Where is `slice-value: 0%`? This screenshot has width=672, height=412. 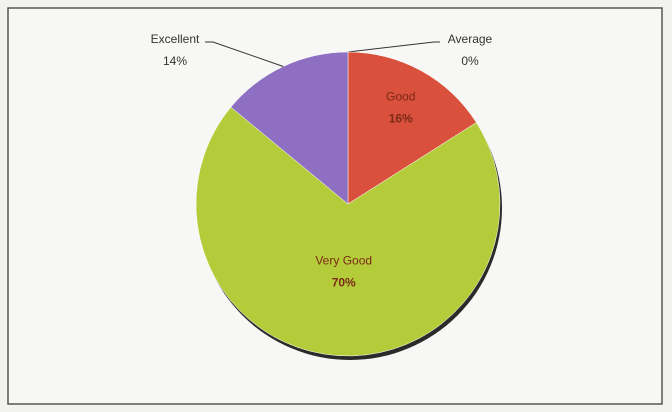 slice-value: 0% is located at coordinates (470, 61).